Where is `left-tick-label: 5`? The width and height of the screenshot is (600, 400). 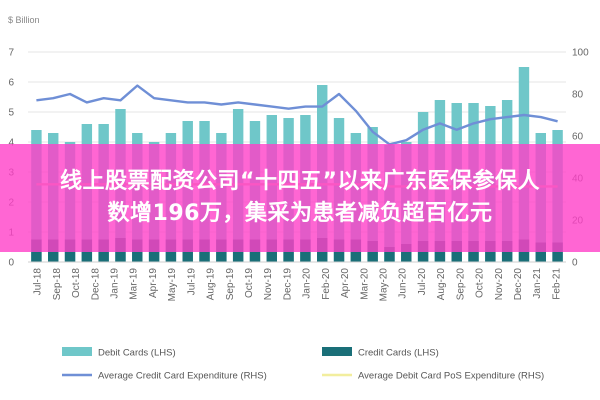 left-tick-label: 5 is located at coordinates (11, 113).